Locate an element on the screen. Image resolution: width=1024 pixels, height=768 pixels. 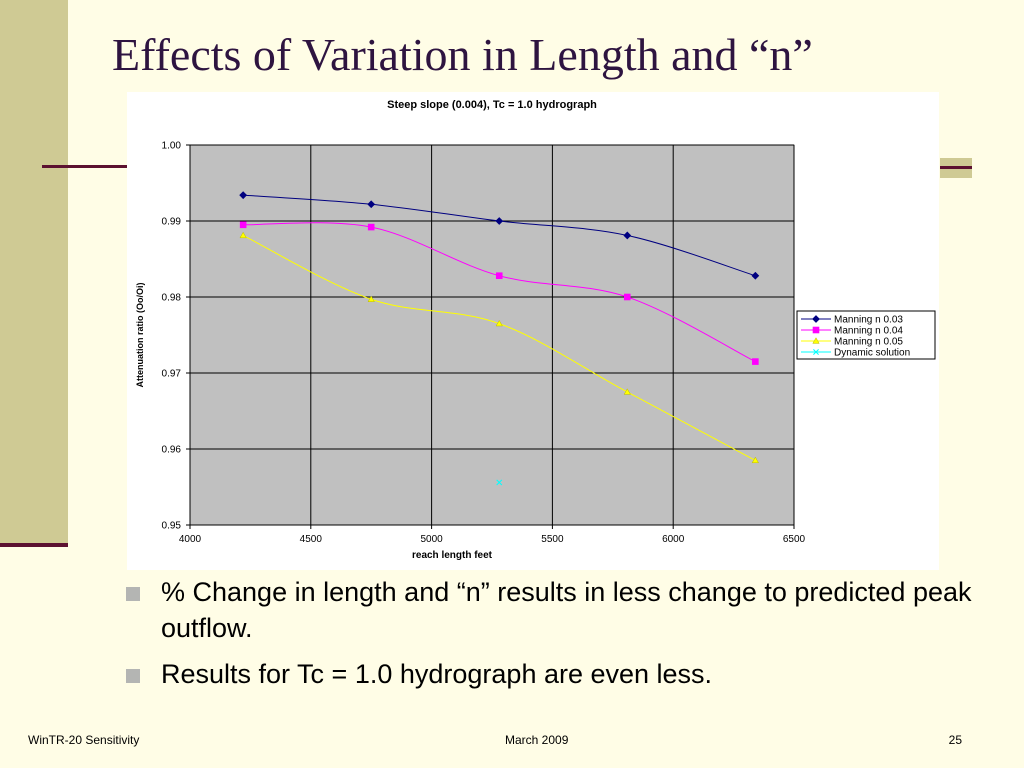
y-axis-label: Attenuation ratio (Oo/Oi) is located at coordinates (140, 335).